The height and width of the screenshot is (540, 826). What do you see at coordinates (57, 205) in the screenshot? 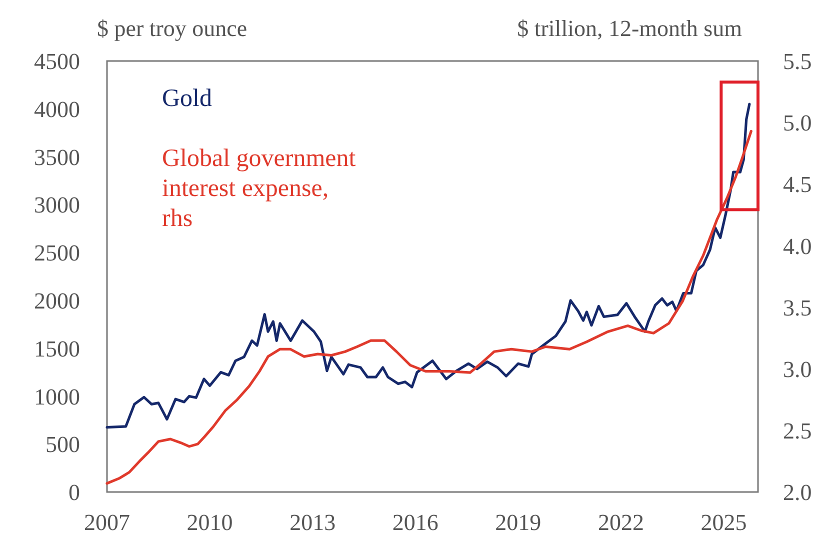
I see `y-tick-label: 3000` at bounding box center [57, 205].